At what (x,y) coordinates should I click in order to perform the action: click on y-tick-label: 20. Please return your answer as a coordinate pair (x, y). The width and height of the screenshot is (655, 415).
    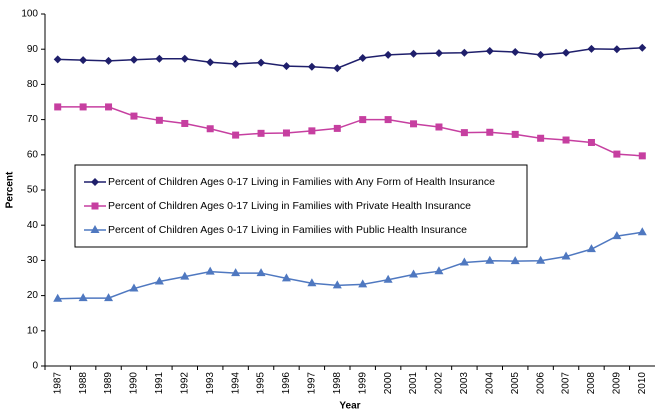
    Looking at the image, I should click on (33, 295).